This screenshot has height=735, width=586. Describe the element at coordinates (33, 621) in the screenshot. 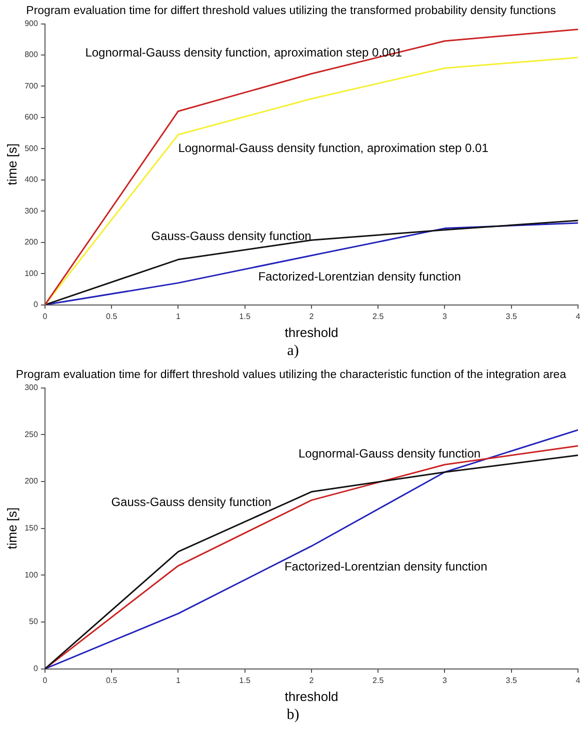

I see `y-tick-label: 50` at that location.